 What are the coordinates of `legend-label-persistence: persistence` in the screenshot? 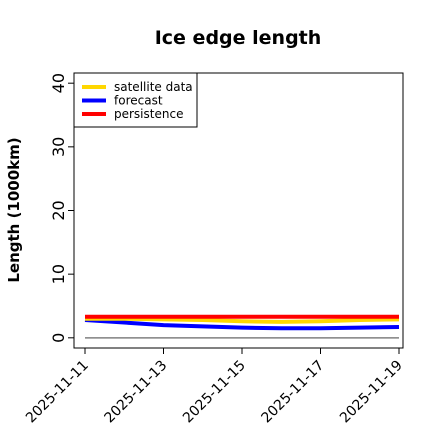 It's located at (148, 114).